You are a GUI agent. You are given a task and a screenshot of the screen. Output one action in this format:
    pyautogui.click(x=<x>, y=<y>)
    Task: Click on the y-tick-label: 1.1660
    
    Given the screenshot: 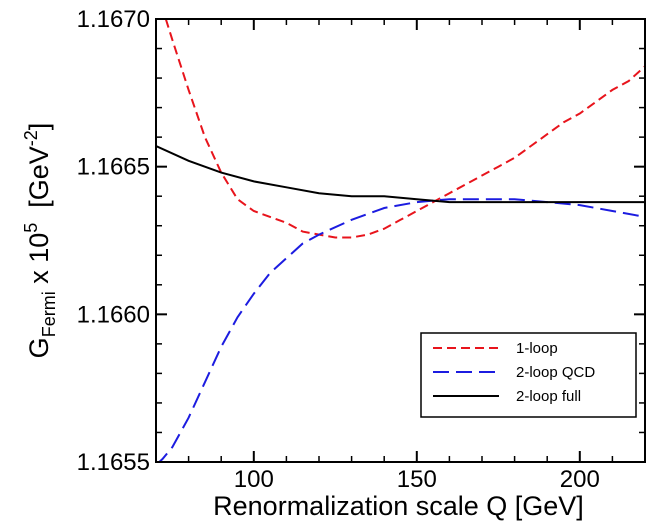 What is the action you would take?
    pyautogui.click(x=113, y=314)
    